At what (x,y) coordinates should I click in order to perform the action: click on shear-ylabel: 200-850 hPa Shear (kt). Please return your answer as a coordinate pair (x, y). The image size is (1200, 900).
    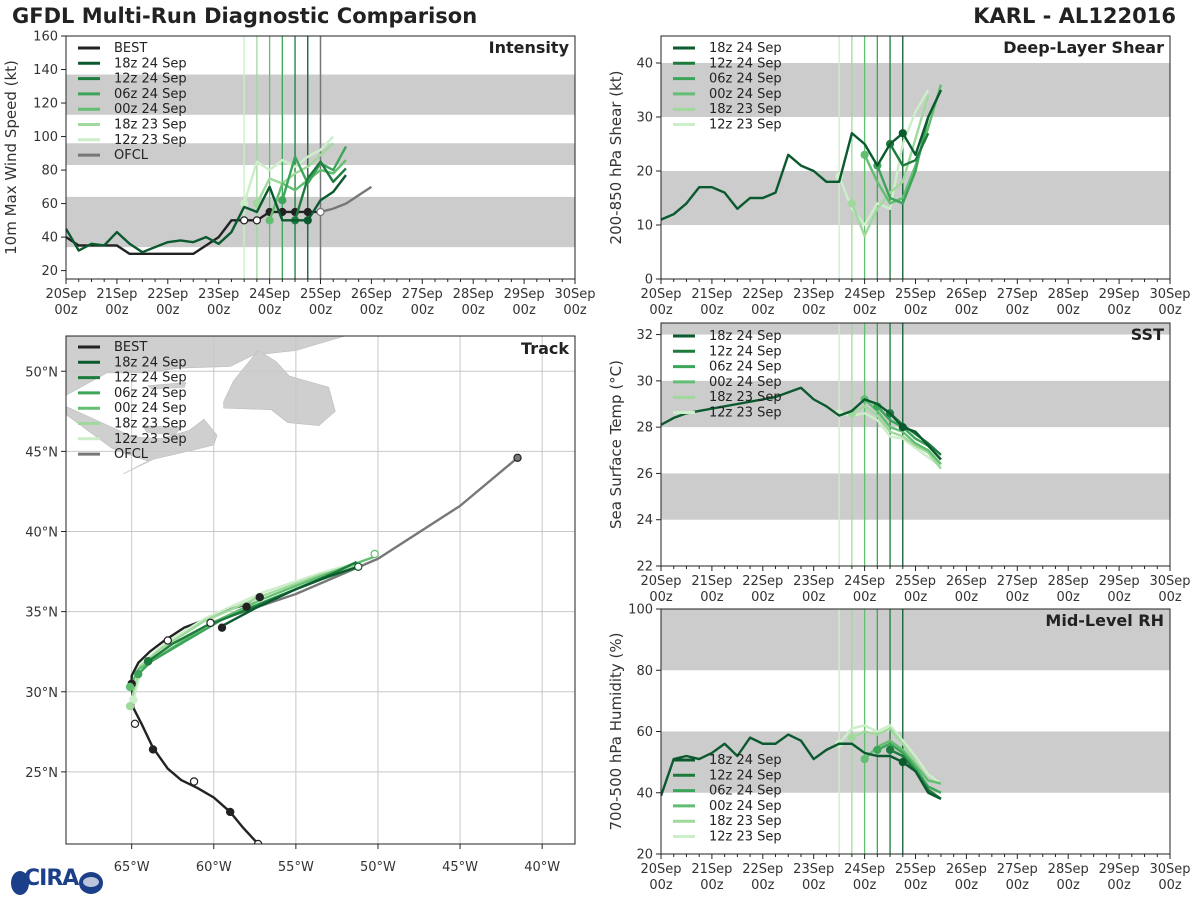
    Looking at the image, I should click on (616, 158).